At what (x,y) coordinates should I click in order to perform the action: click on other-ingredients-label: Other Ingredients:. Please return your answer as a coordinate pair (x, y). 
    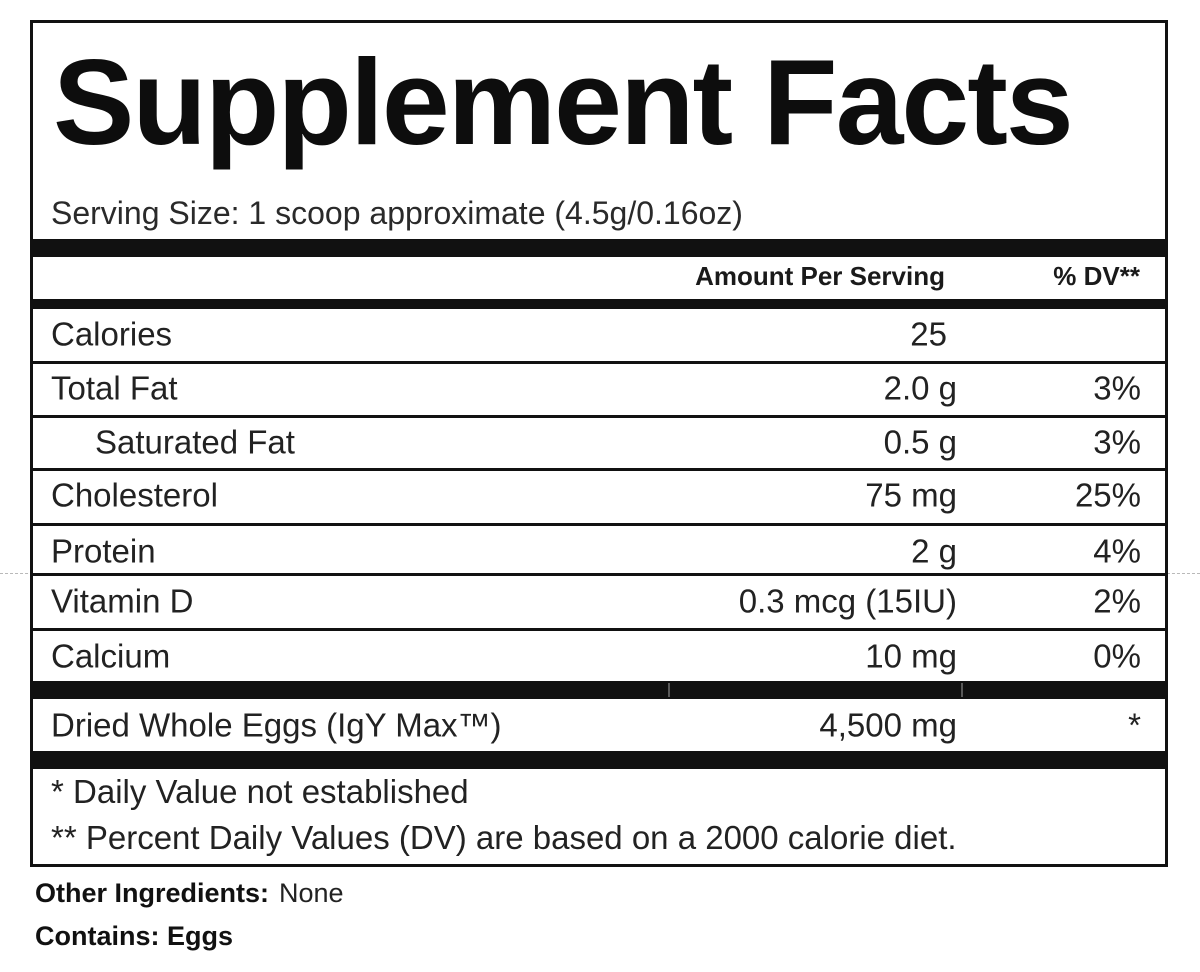
    Looking at the image, I should click on (152, 893).